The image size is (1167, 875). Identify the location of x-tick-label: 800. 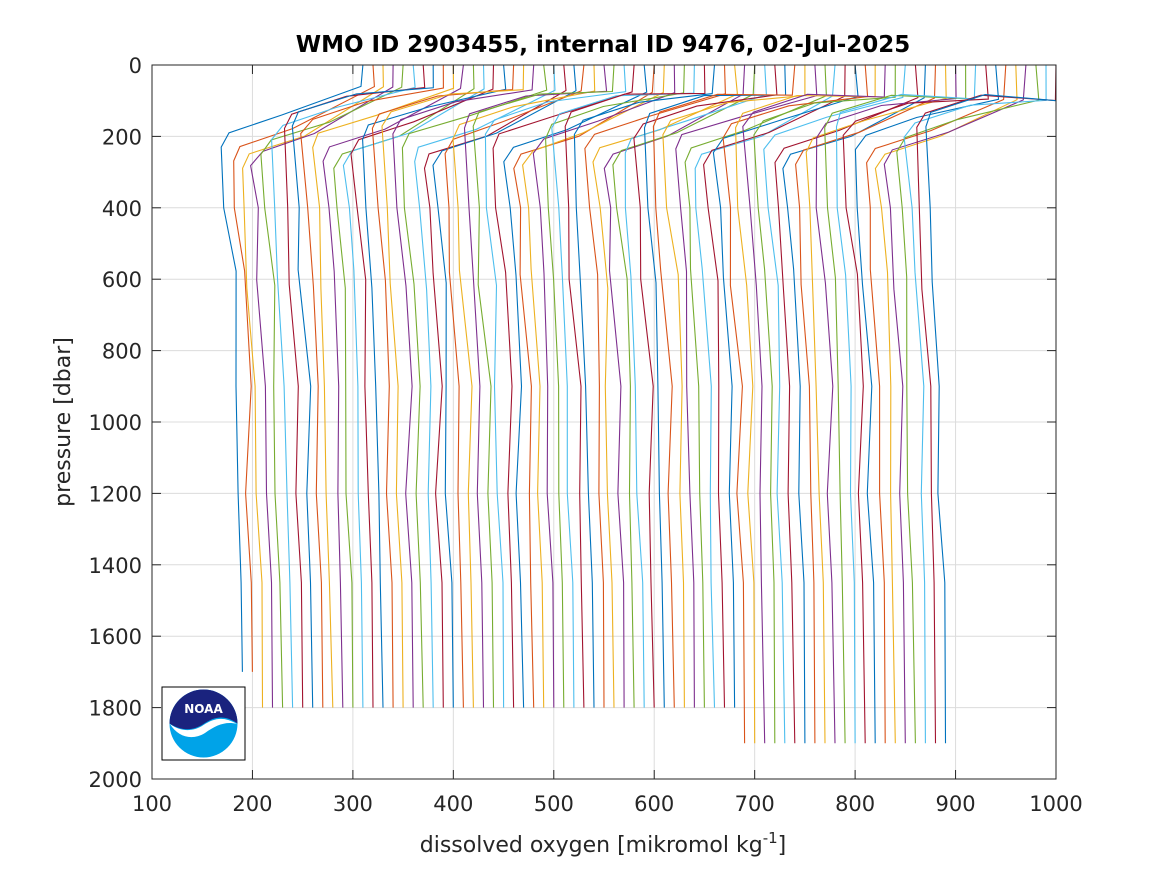
(855, 804).